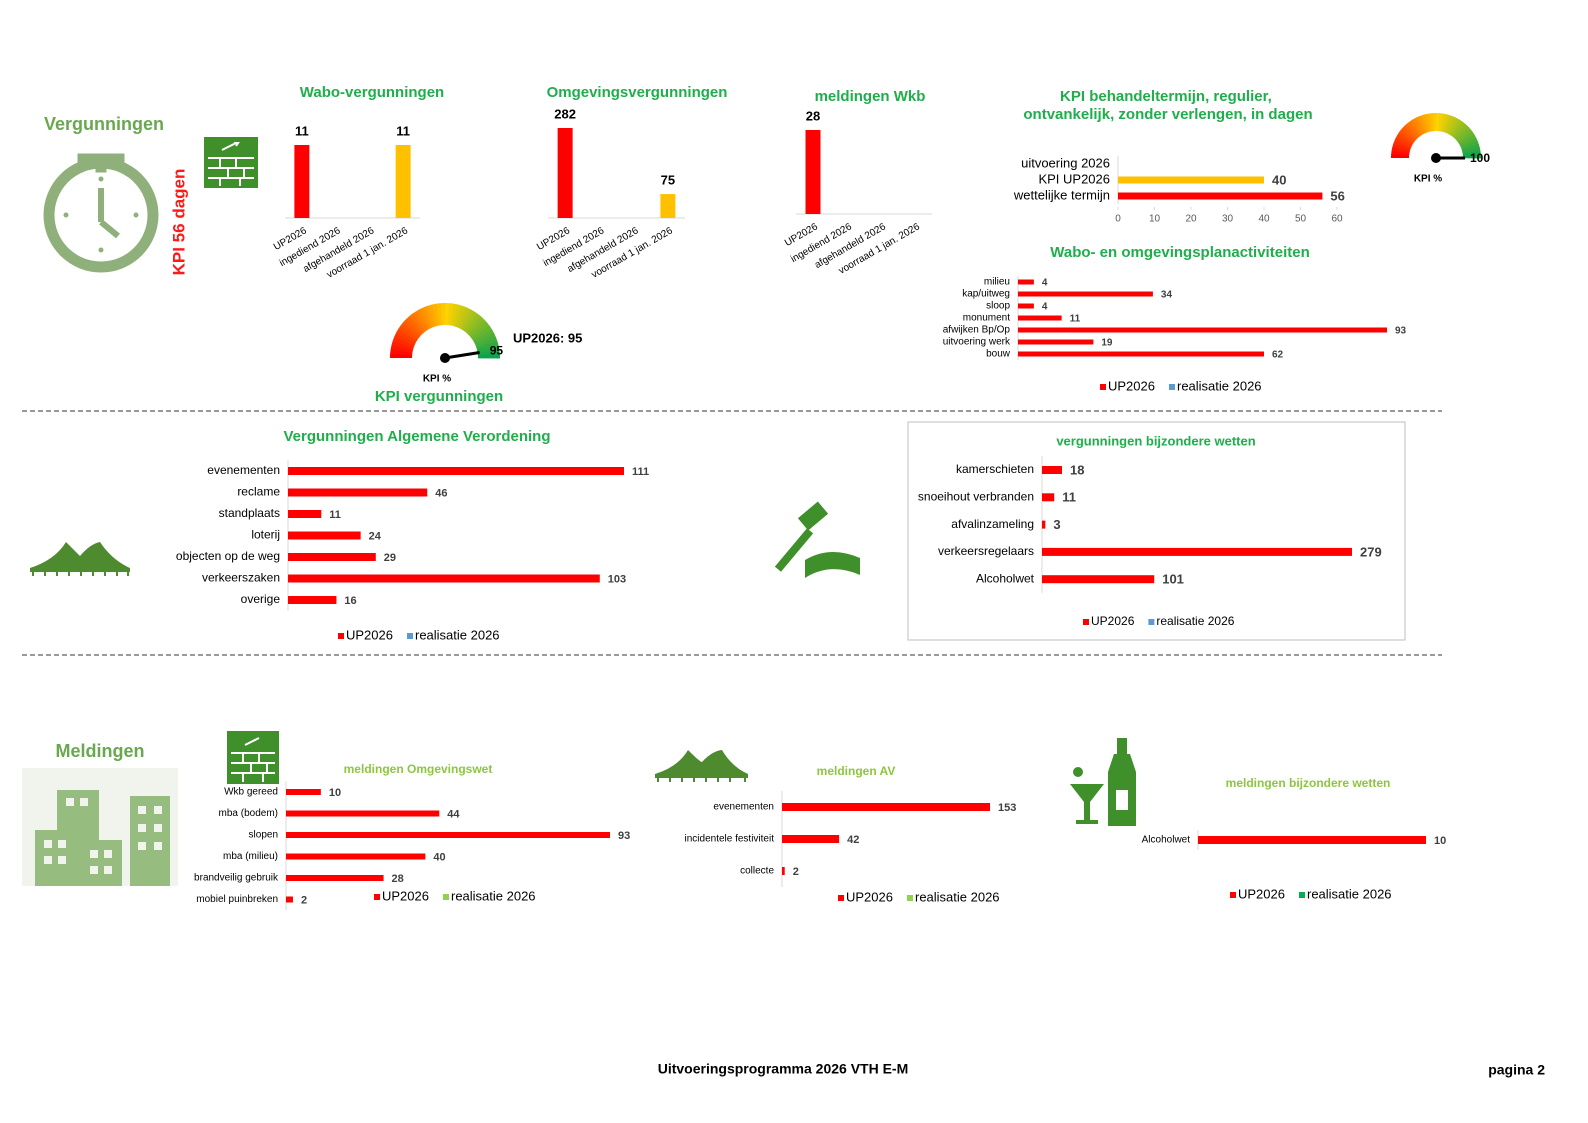 Image resolution: width=1588 pixels, height=1123 pixels. I want to click on data-label: 46, so click(441, 493).